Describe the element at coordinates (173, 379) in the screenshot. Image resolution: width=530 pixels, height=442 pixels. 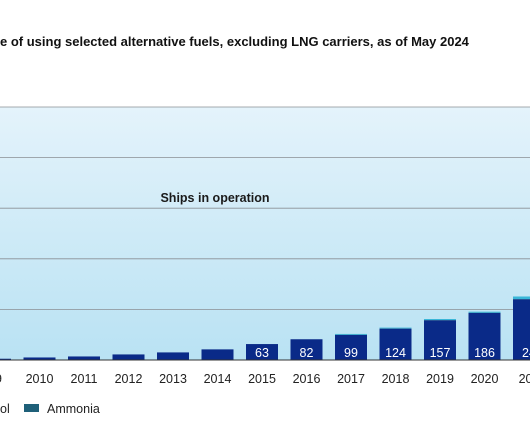
I see `x-tick-2013: 2013` at that location.